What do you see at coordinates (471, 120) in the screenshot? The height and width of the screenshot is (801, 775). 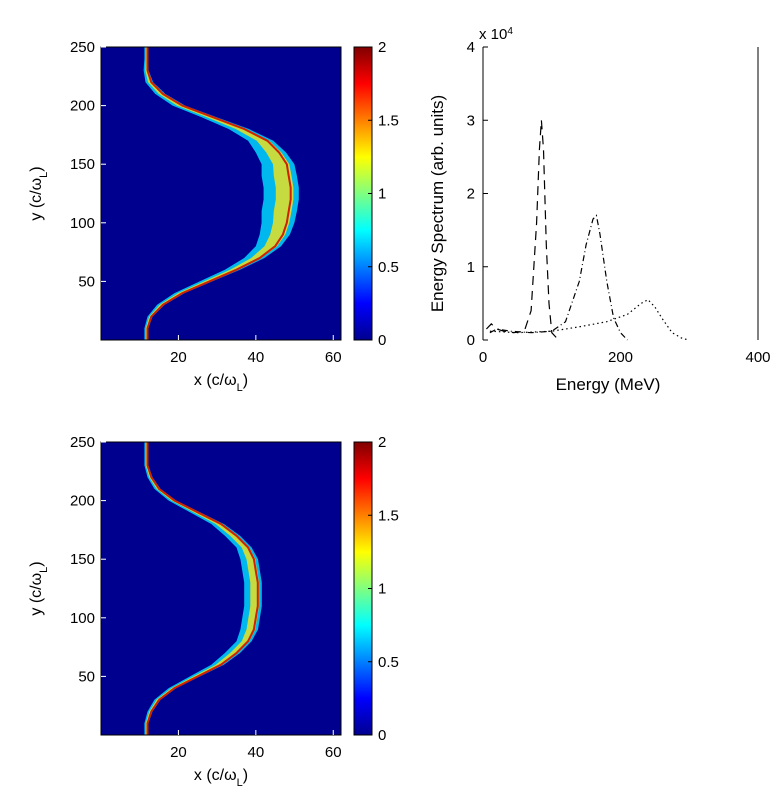 I see `y-tick-label: 3` at bounding box center [471, 120].